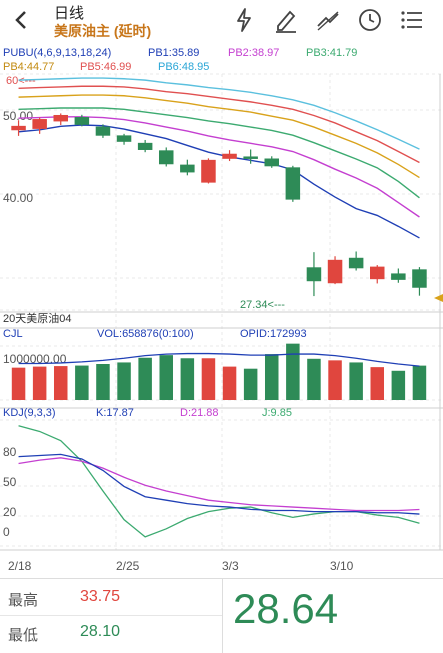 The image size is (443, 653). I want to click on kdj-d-line, so click(219, 484).